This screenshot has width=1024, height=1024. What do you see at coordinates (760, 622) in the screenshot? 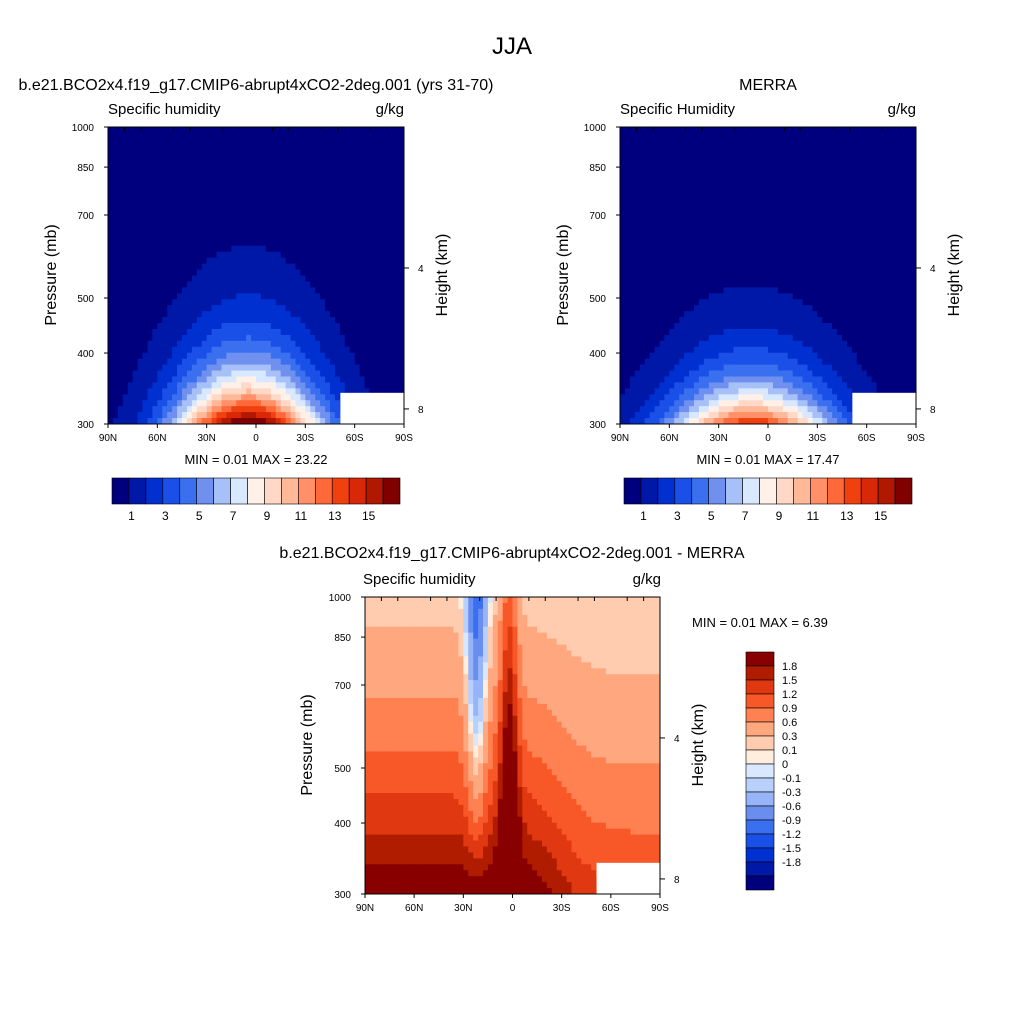
I see `min-max-label: MIN = 0.01 MAX = 6.39` at bounding box center [760, 622].